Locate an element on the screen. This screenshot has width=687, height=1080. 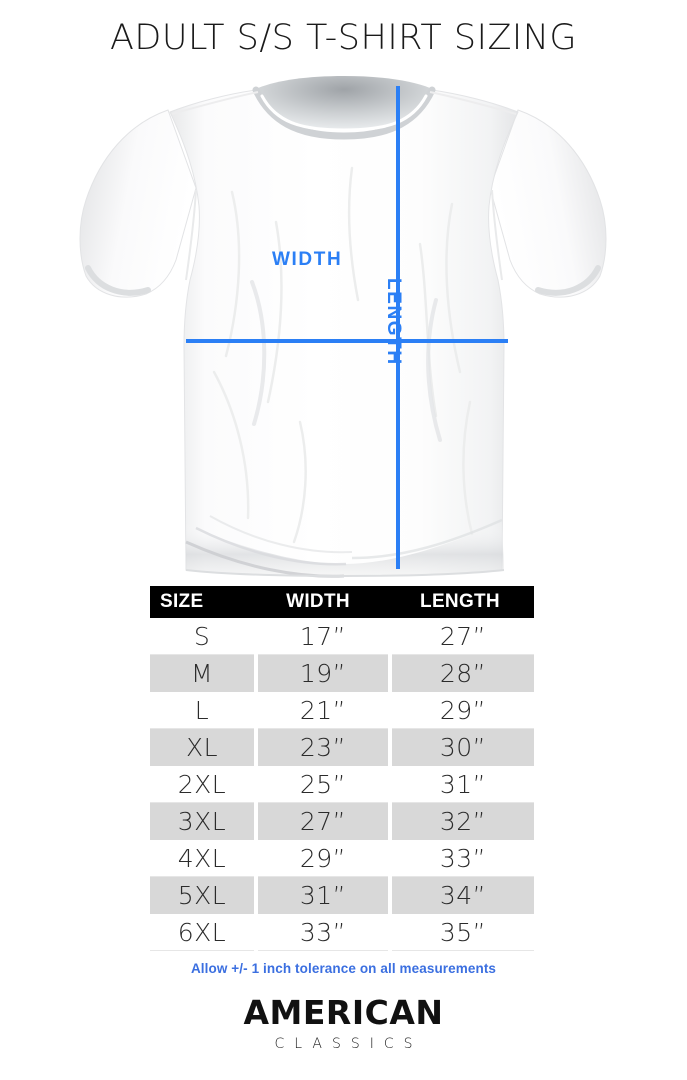
cell-length: 33” is located at coordinates (463, 858).